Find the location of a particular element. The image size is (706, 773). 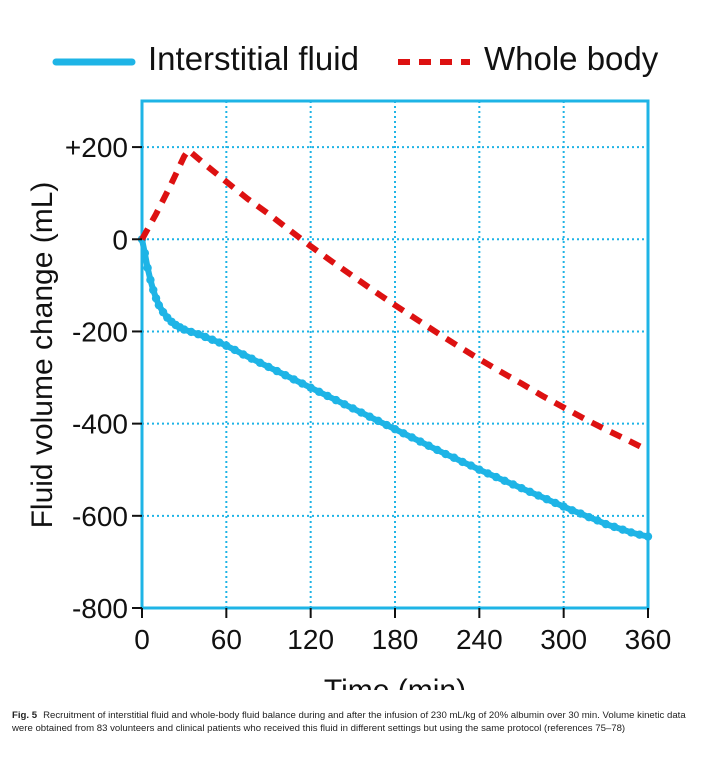

chart-legend: Interstitial fluid Whole body is located at coordinates (355, 58).